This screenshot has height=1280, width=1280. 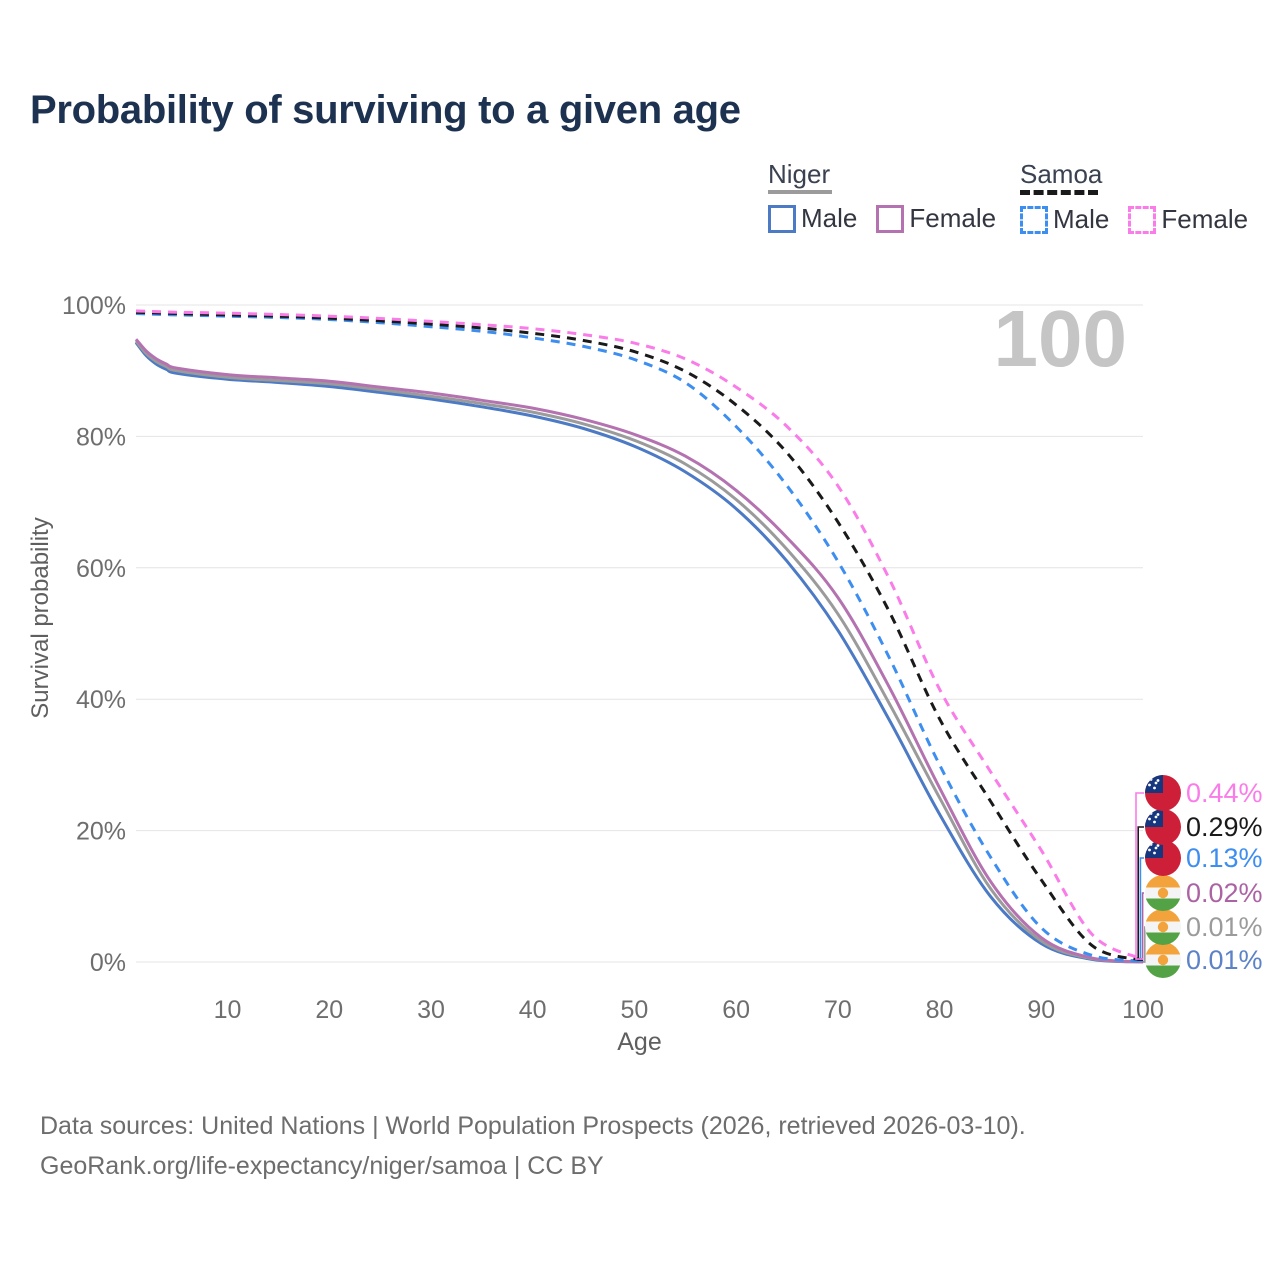 What do you see at coordinates (1224, 827) in the screenshot?
I see `end-label-value-samoa: 0.29%` at bounding box center [1224, 827].